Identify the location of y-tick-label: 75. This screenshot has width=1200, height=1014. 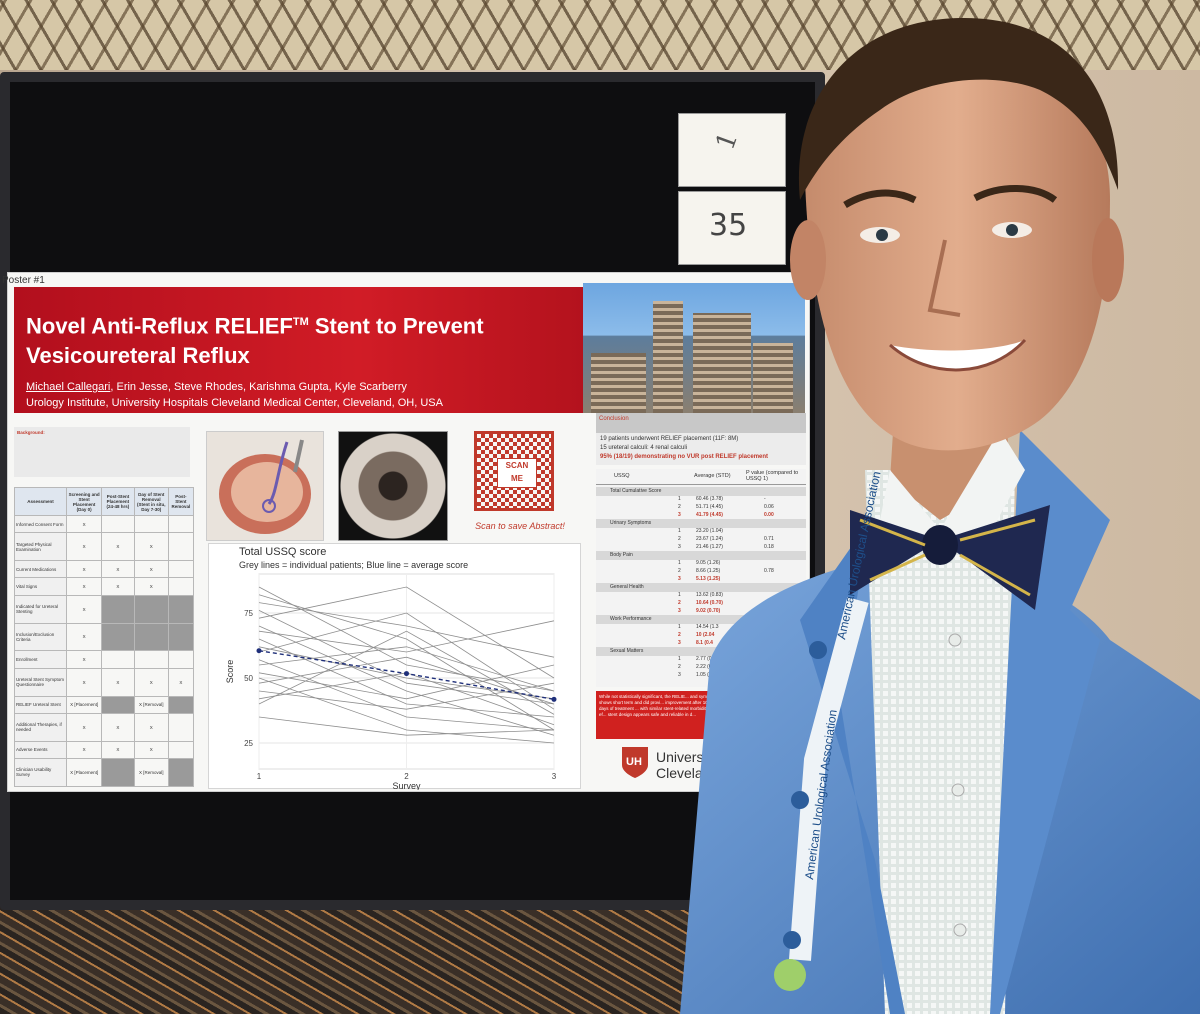
(248, 613).